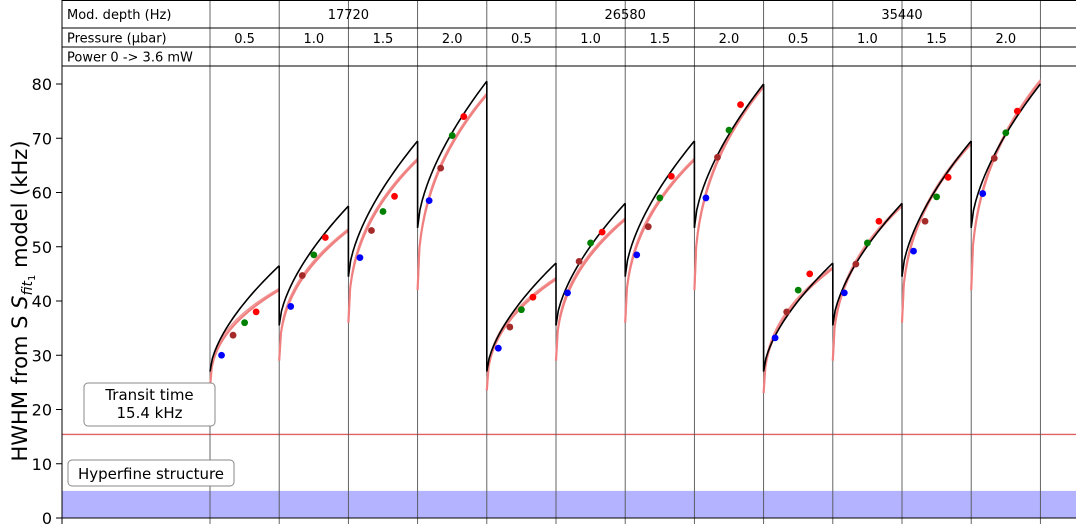  I want to click on mod-depth-label: 26580, so click(625, 15).